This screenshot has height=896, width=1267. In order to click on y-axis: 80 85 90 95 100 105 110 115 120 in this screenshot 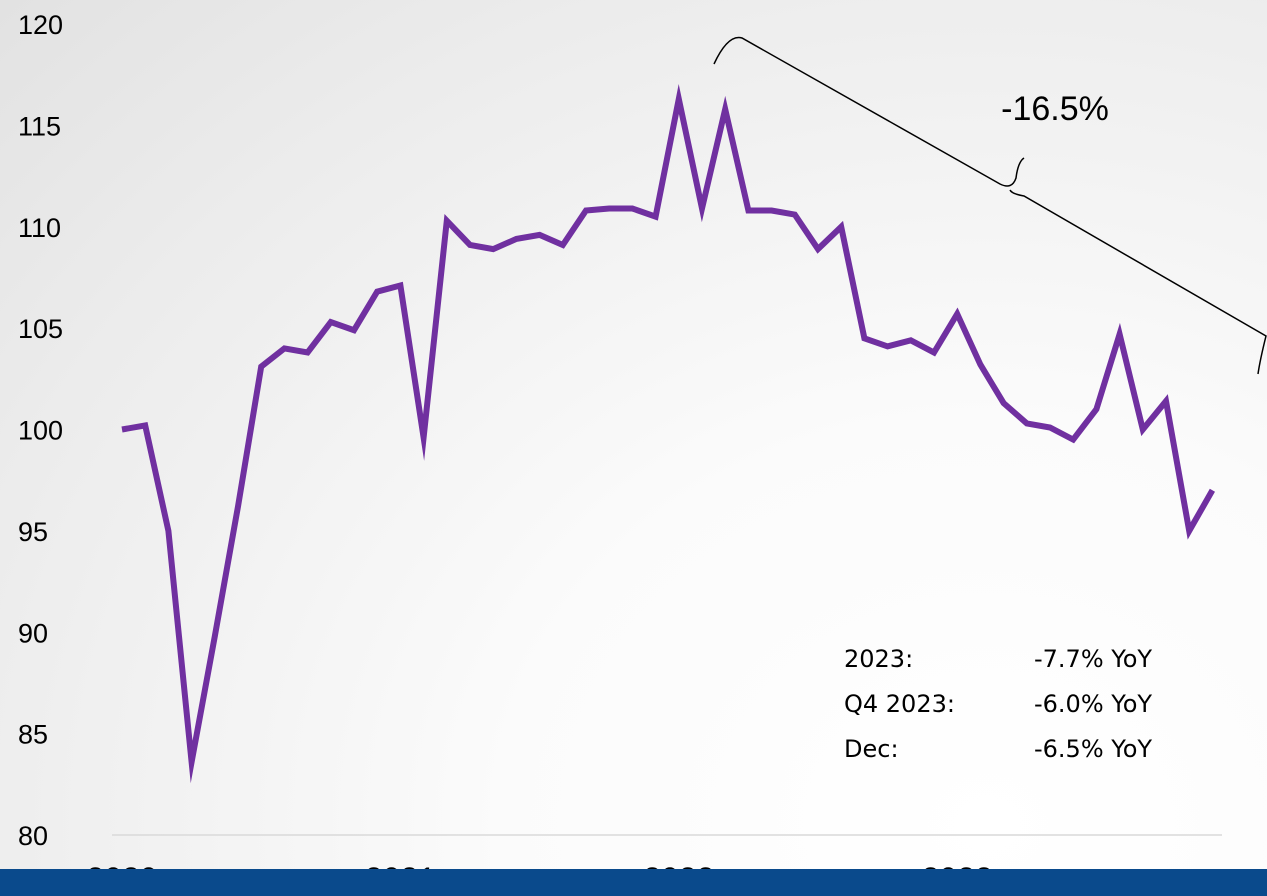, I will do `click(40, 430)`.